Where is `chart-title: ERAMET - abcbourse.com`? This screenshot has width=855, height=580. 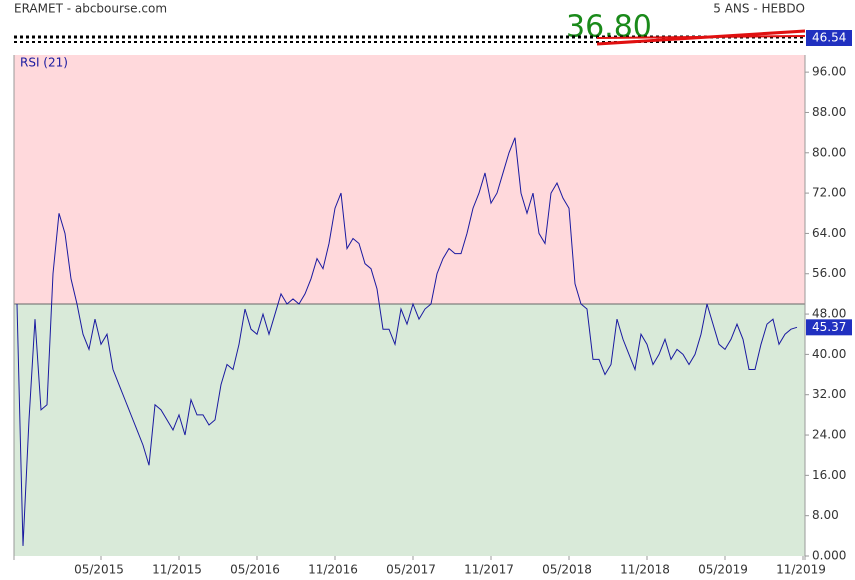 chart-title: ERAMET - abcbourse.com is located at coordinates (90, 9).